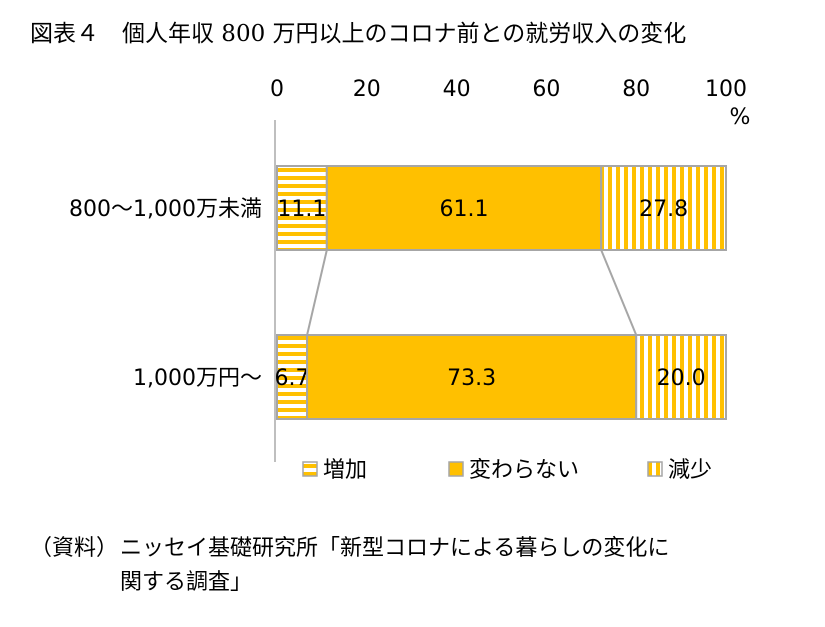 This screenshot has height=627, width=825. I want to click on x-tick-label: 20, so click(367, 89).